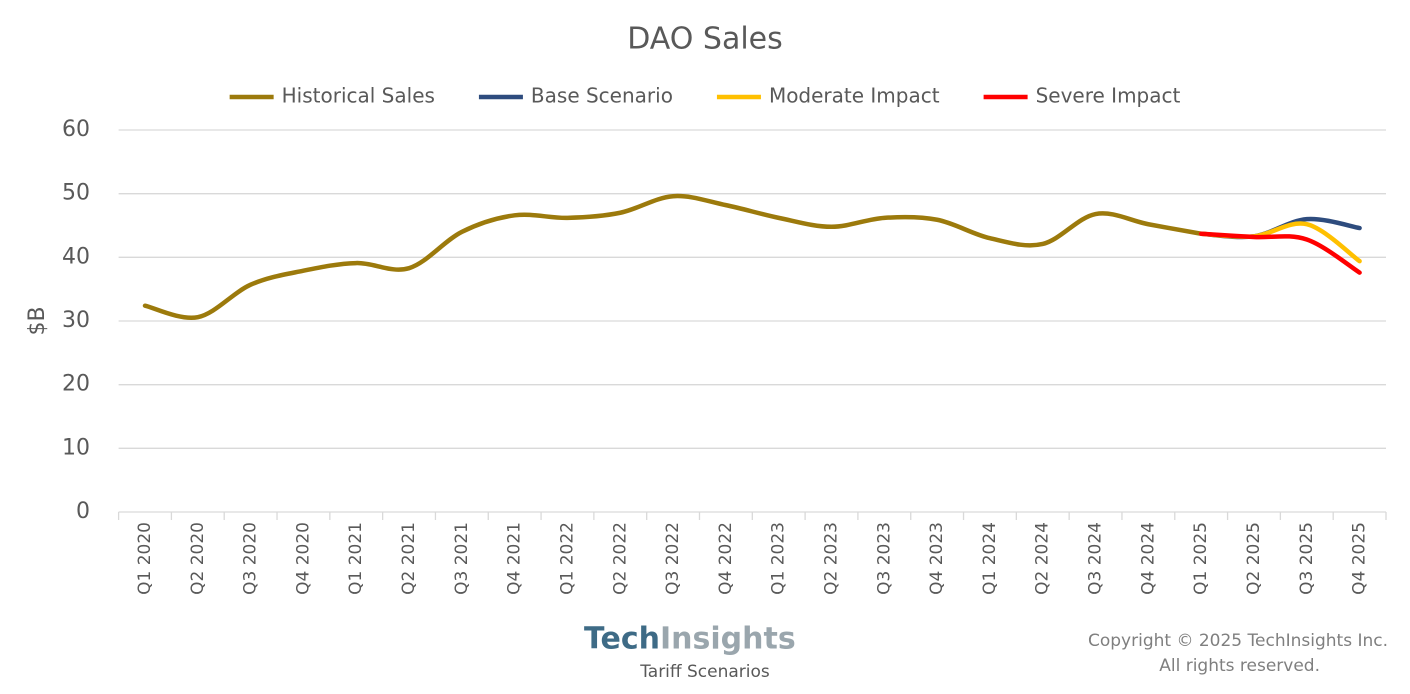 The image size is (1410, 694). I want to click on copyright: Copyright © 2025 TechInsights Inc., so click(1238, 641).